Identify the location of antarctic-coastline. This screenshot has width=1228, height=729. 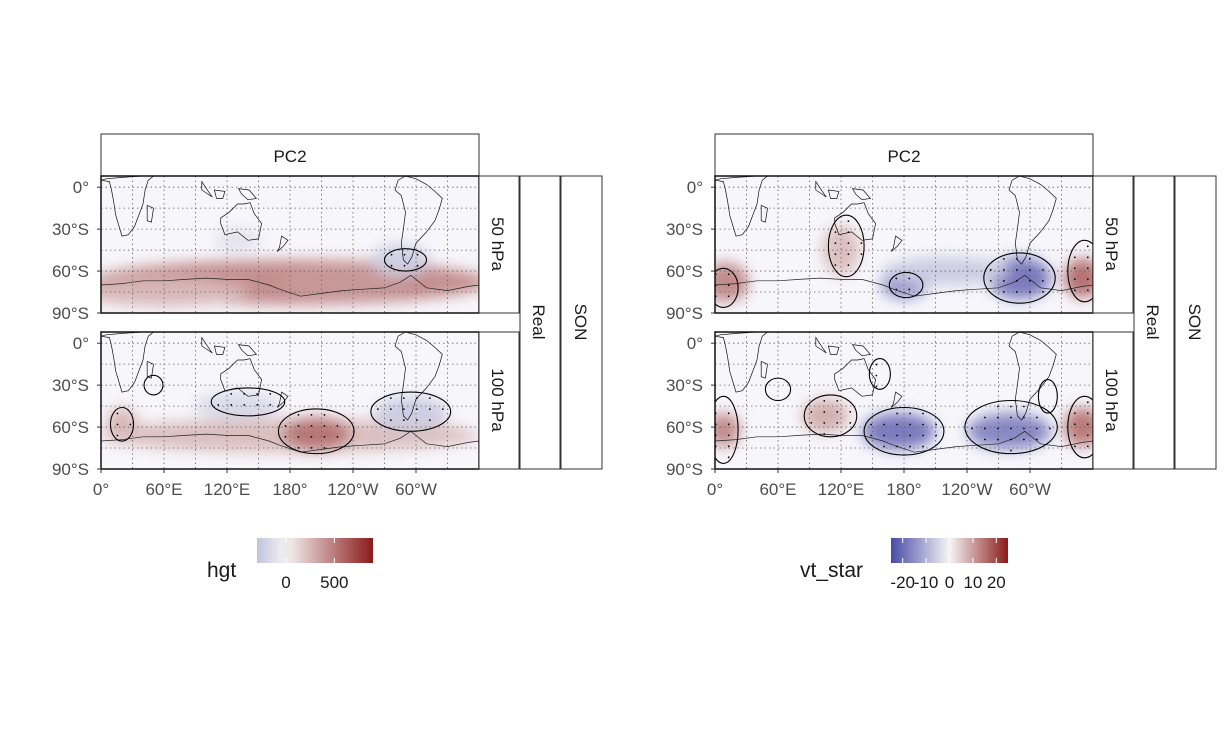
(290, 441).